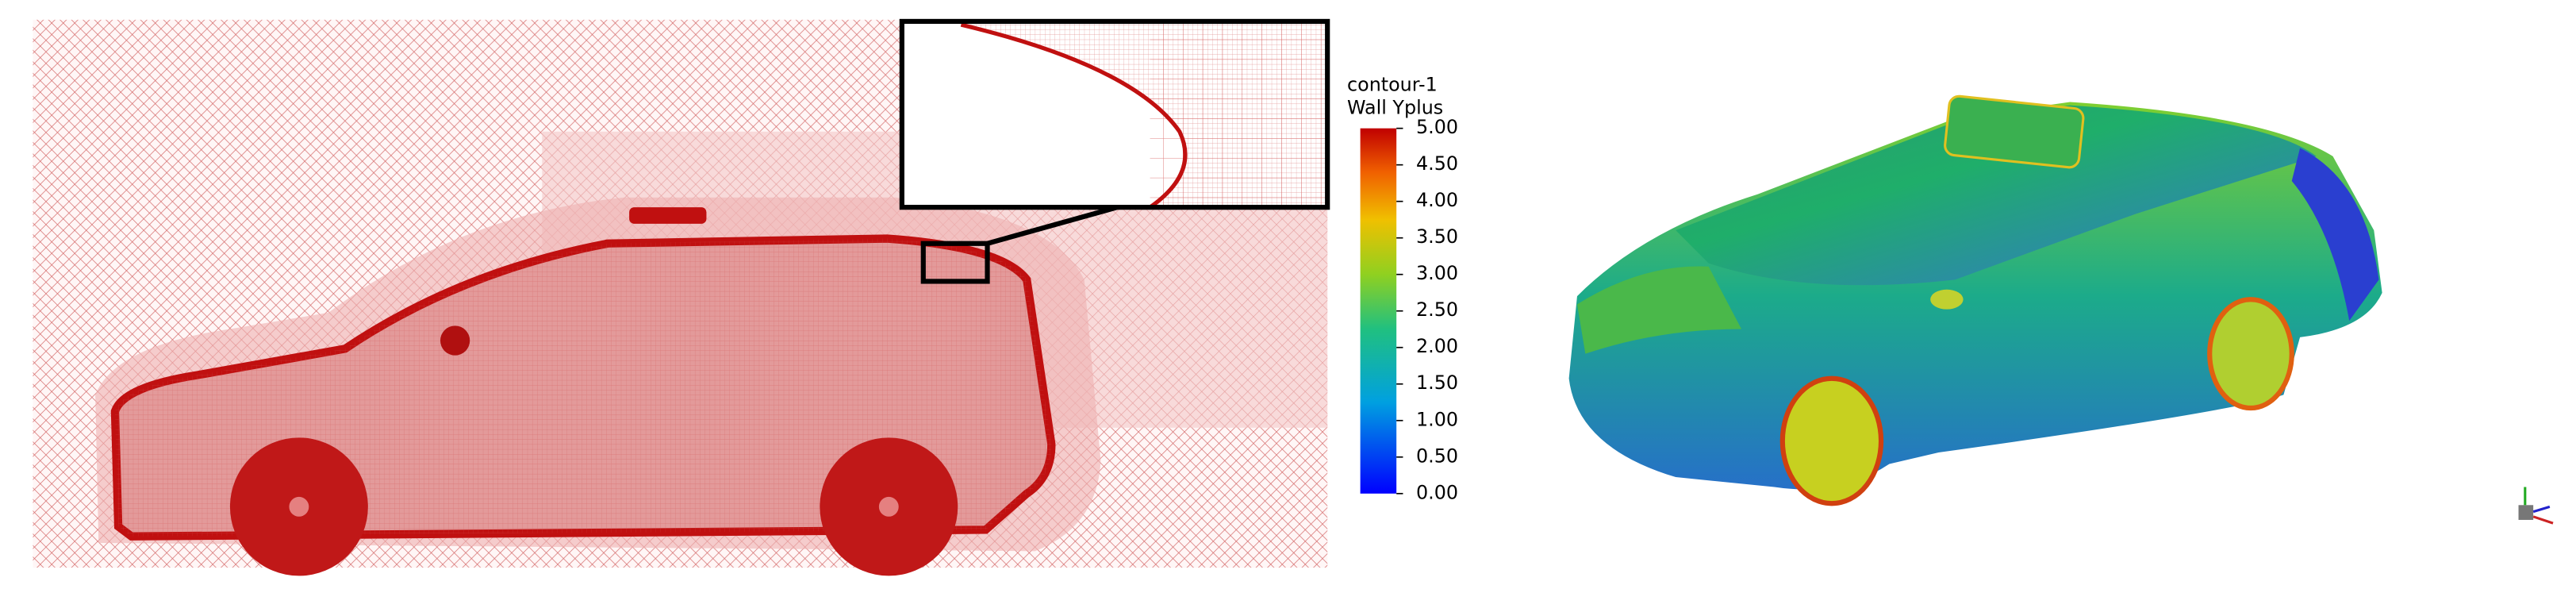  What do you see at coordinates (1831, 440) in the screenshot?
I see `front-wheel` at bounding box center [1831, 440].